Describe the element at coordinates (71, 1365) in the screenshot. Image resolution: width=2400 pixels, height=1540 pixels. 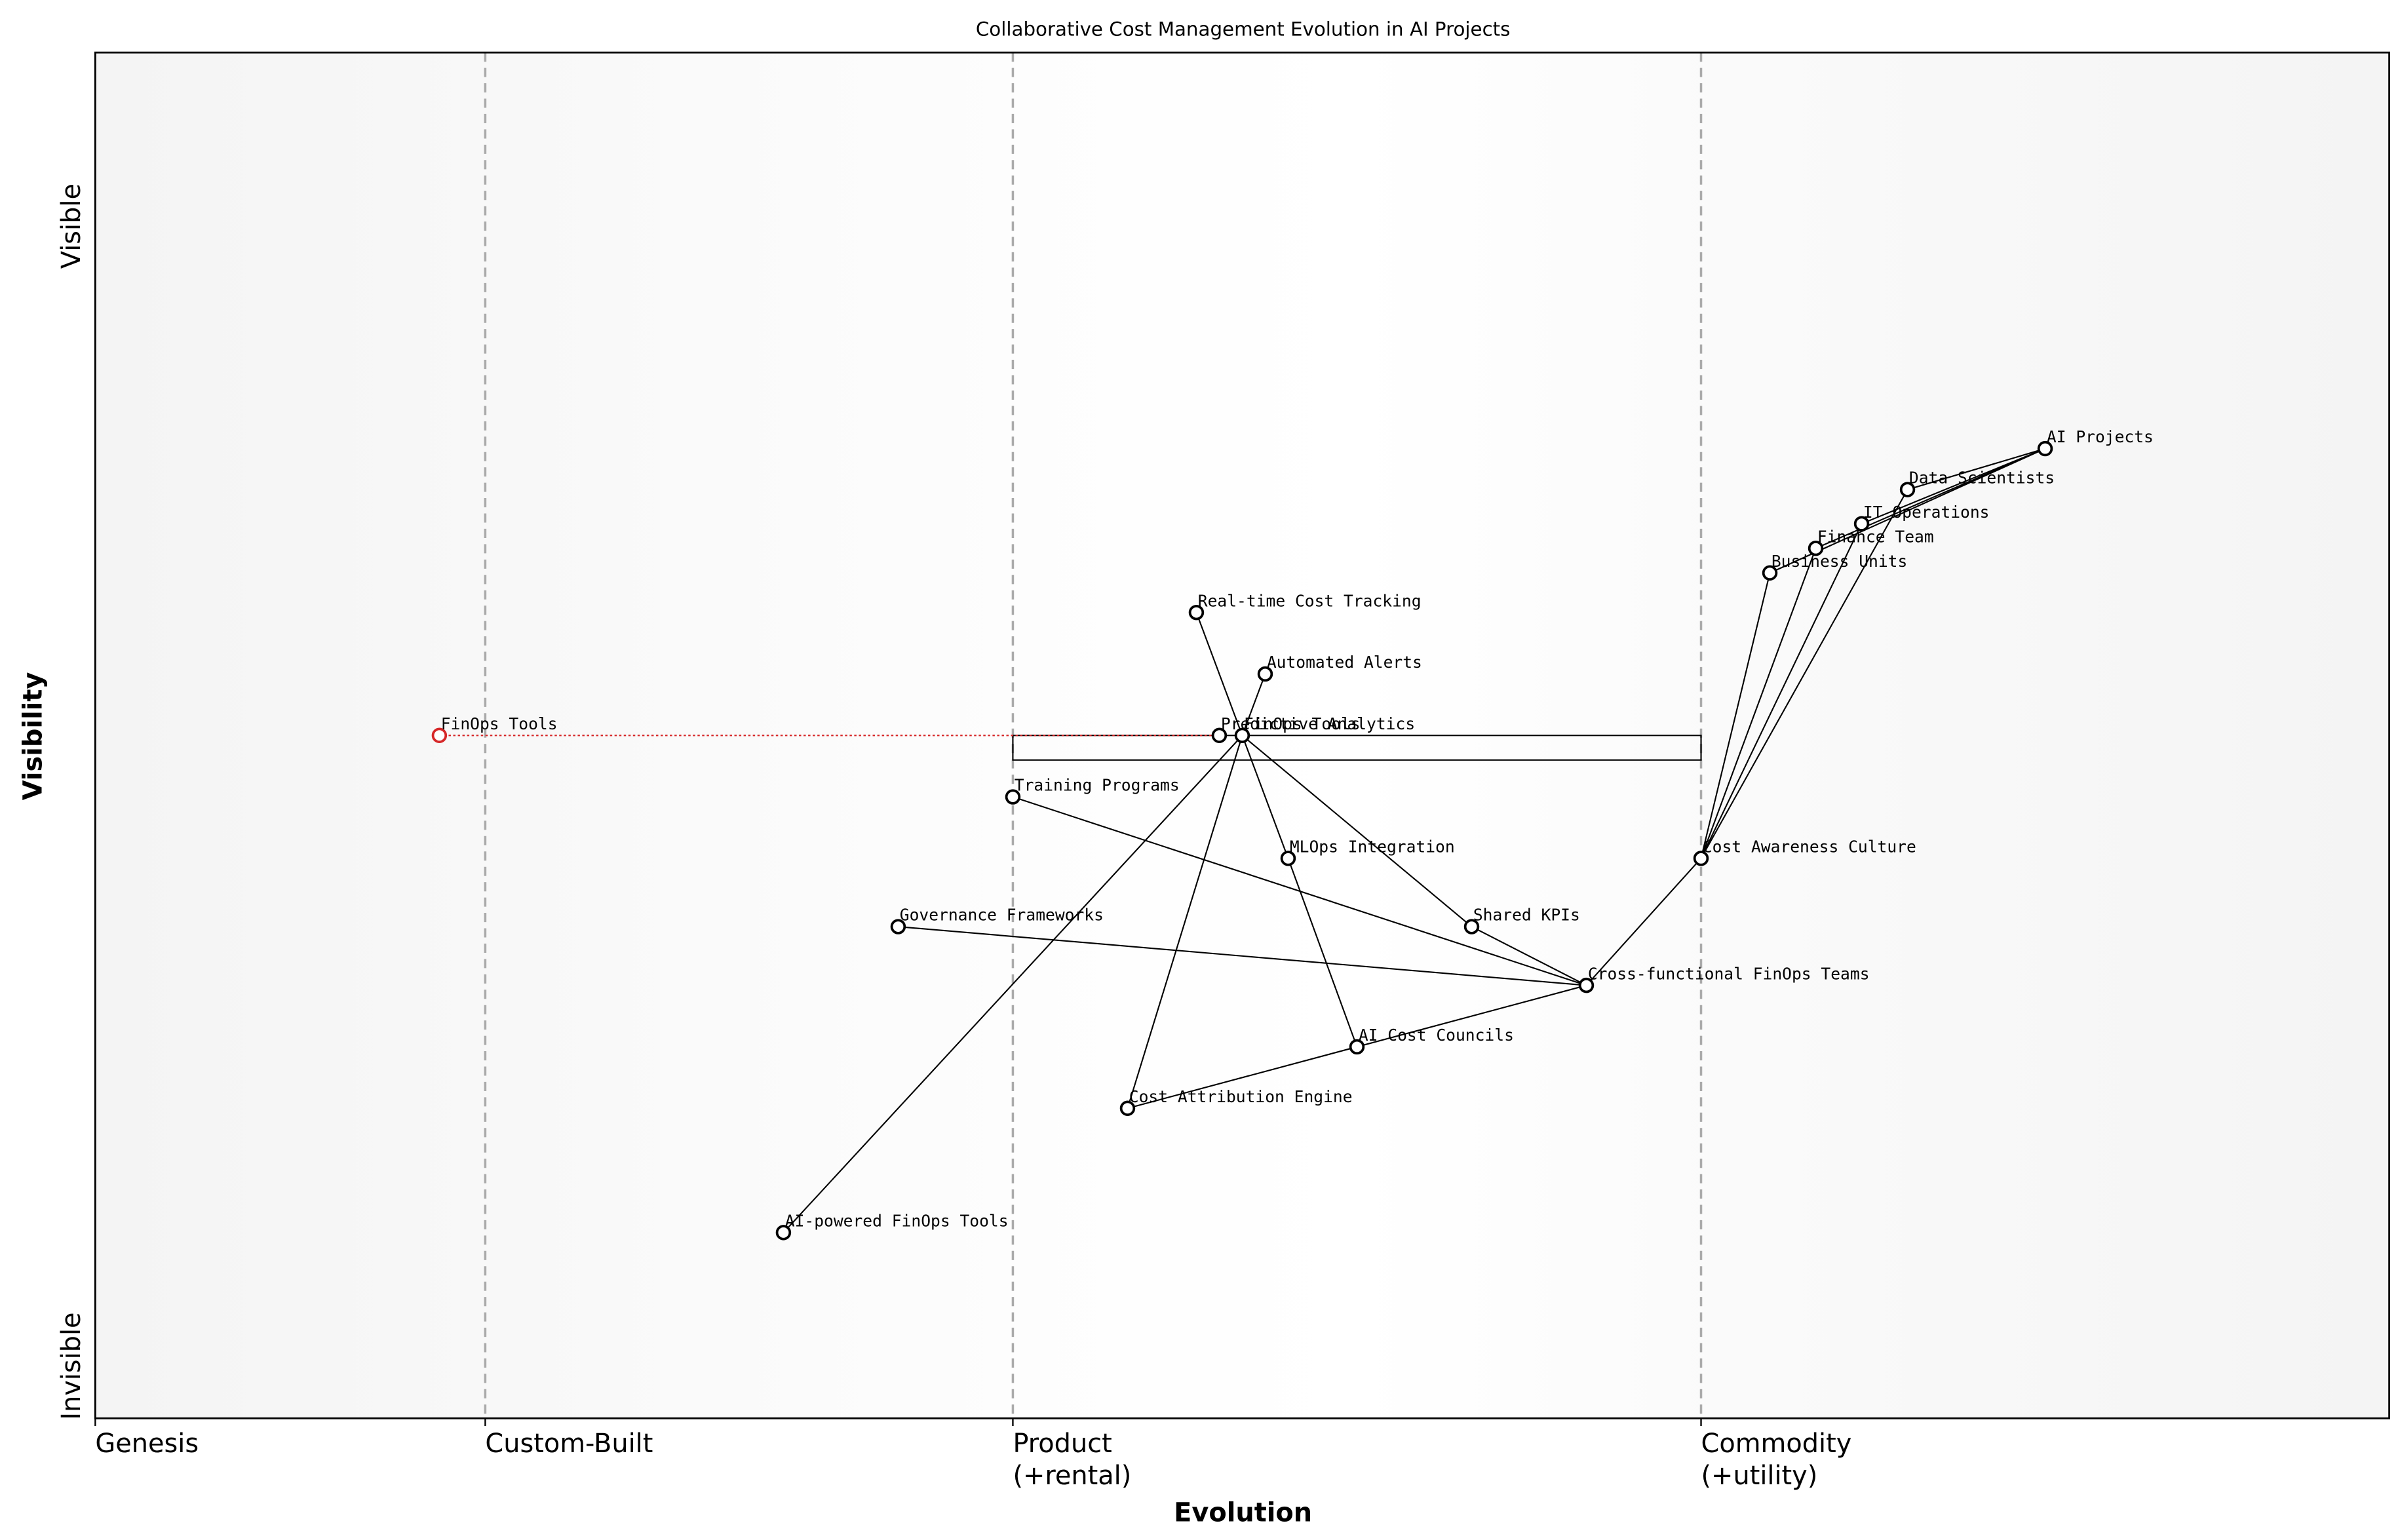
I see `y-bottom-label: Invisible` at that location.